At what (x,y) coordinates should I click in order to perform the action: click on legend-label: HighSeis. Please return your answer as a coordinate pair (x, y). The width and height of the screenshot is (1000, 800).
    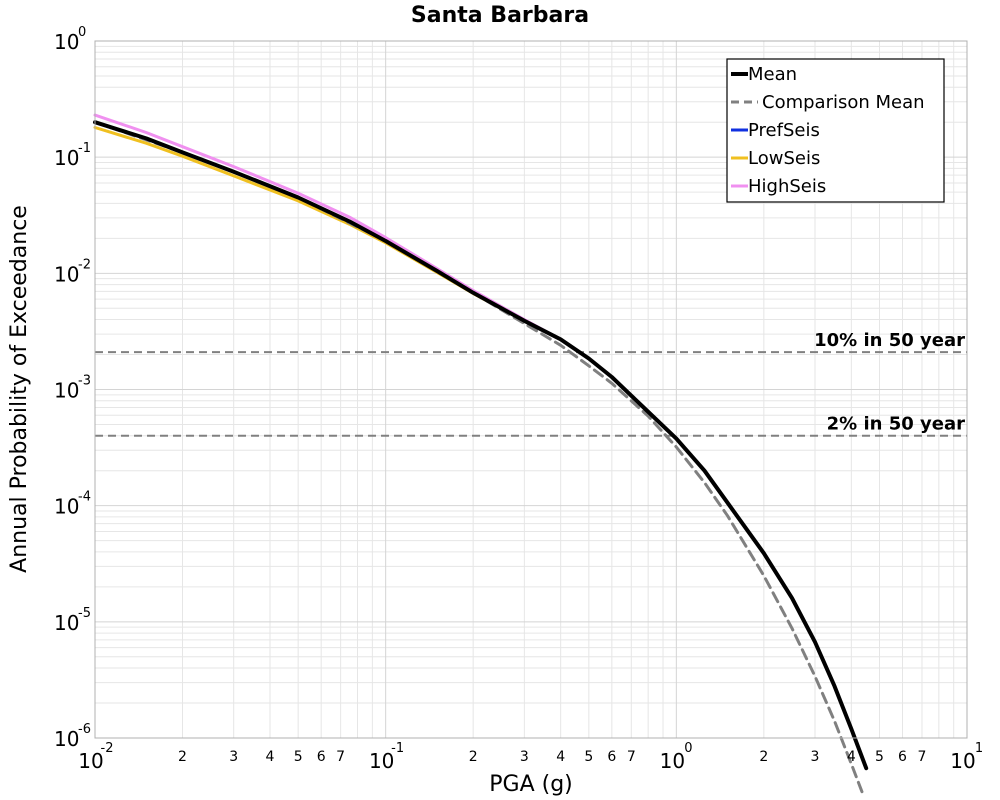
    Looking at the image, I should click on (787, 186).